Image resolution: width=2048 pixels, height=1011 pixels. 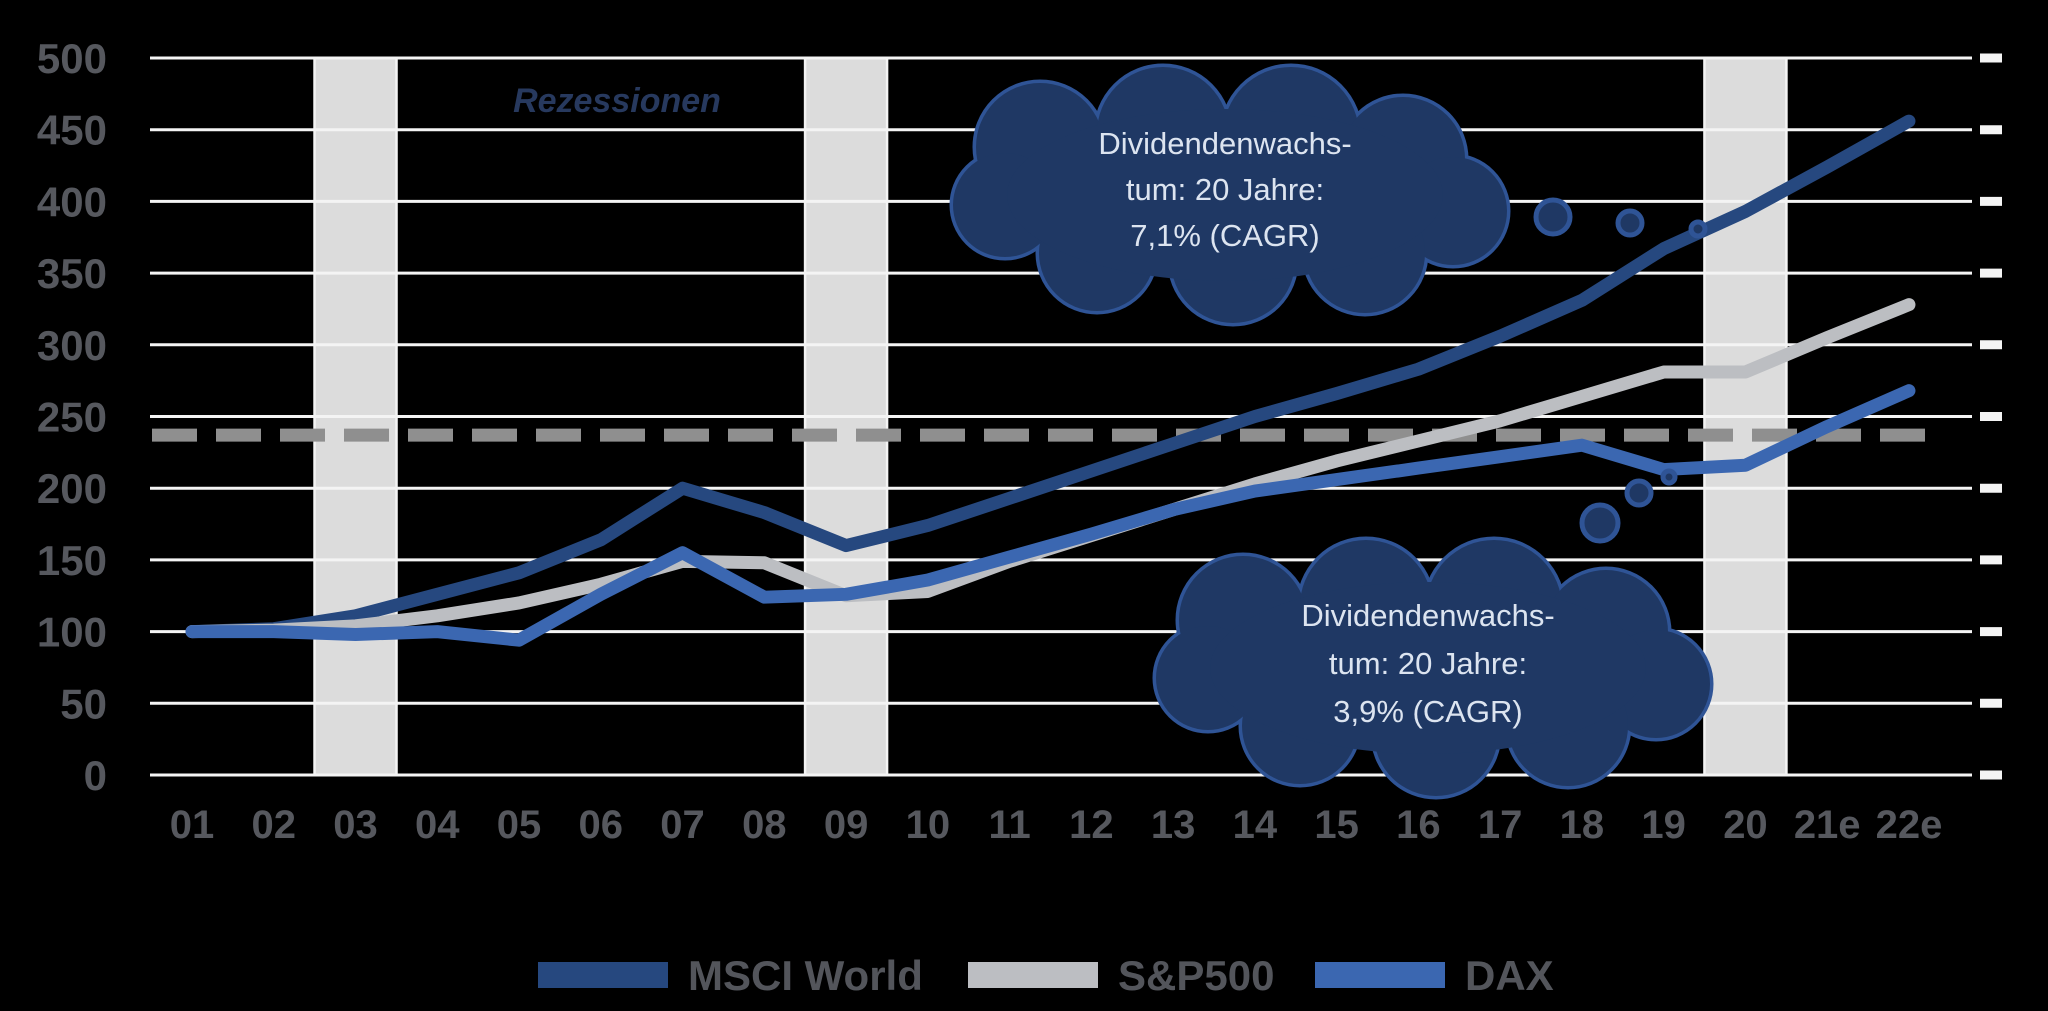 I want to click on cloud-callout-dax-shape, so click(x=1433, y=668).